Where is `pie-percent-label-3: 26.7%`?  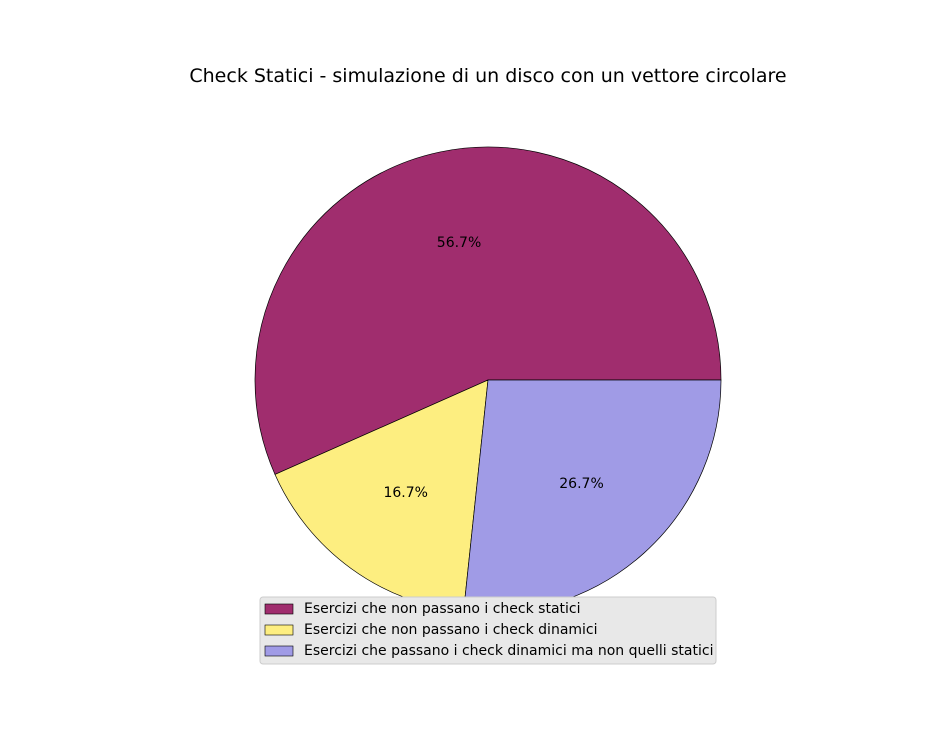
pie-percent-label-3: 26.7% is located at coordinates (581, 484).